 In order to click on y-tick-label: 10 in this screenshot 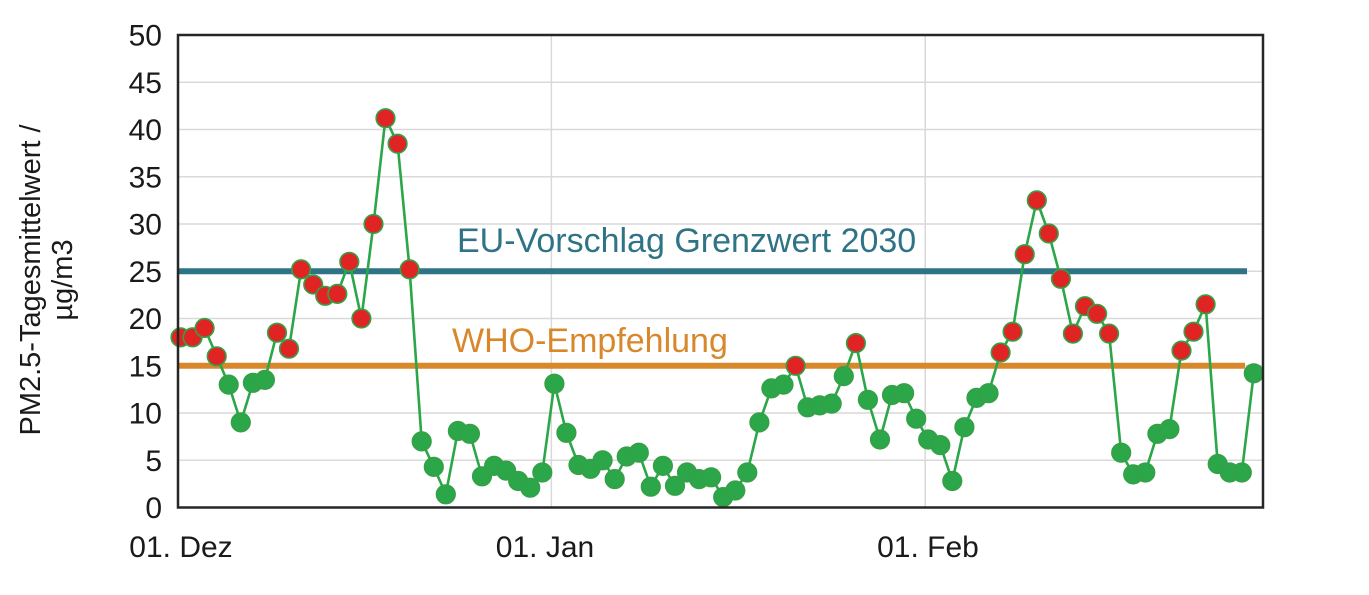, I will do `click(145, 414)`.